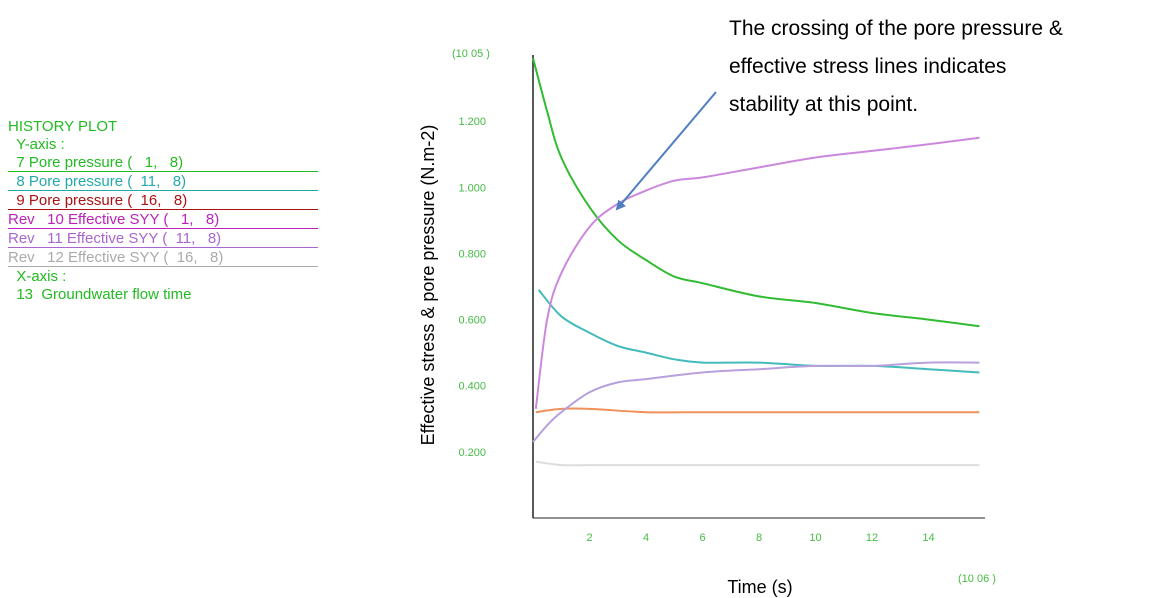 This screenshot has height=598, width=1157. Describe the element at coordinates (472, 453) in the screenshot. I see `y-tick-label: 0.200` at that location.